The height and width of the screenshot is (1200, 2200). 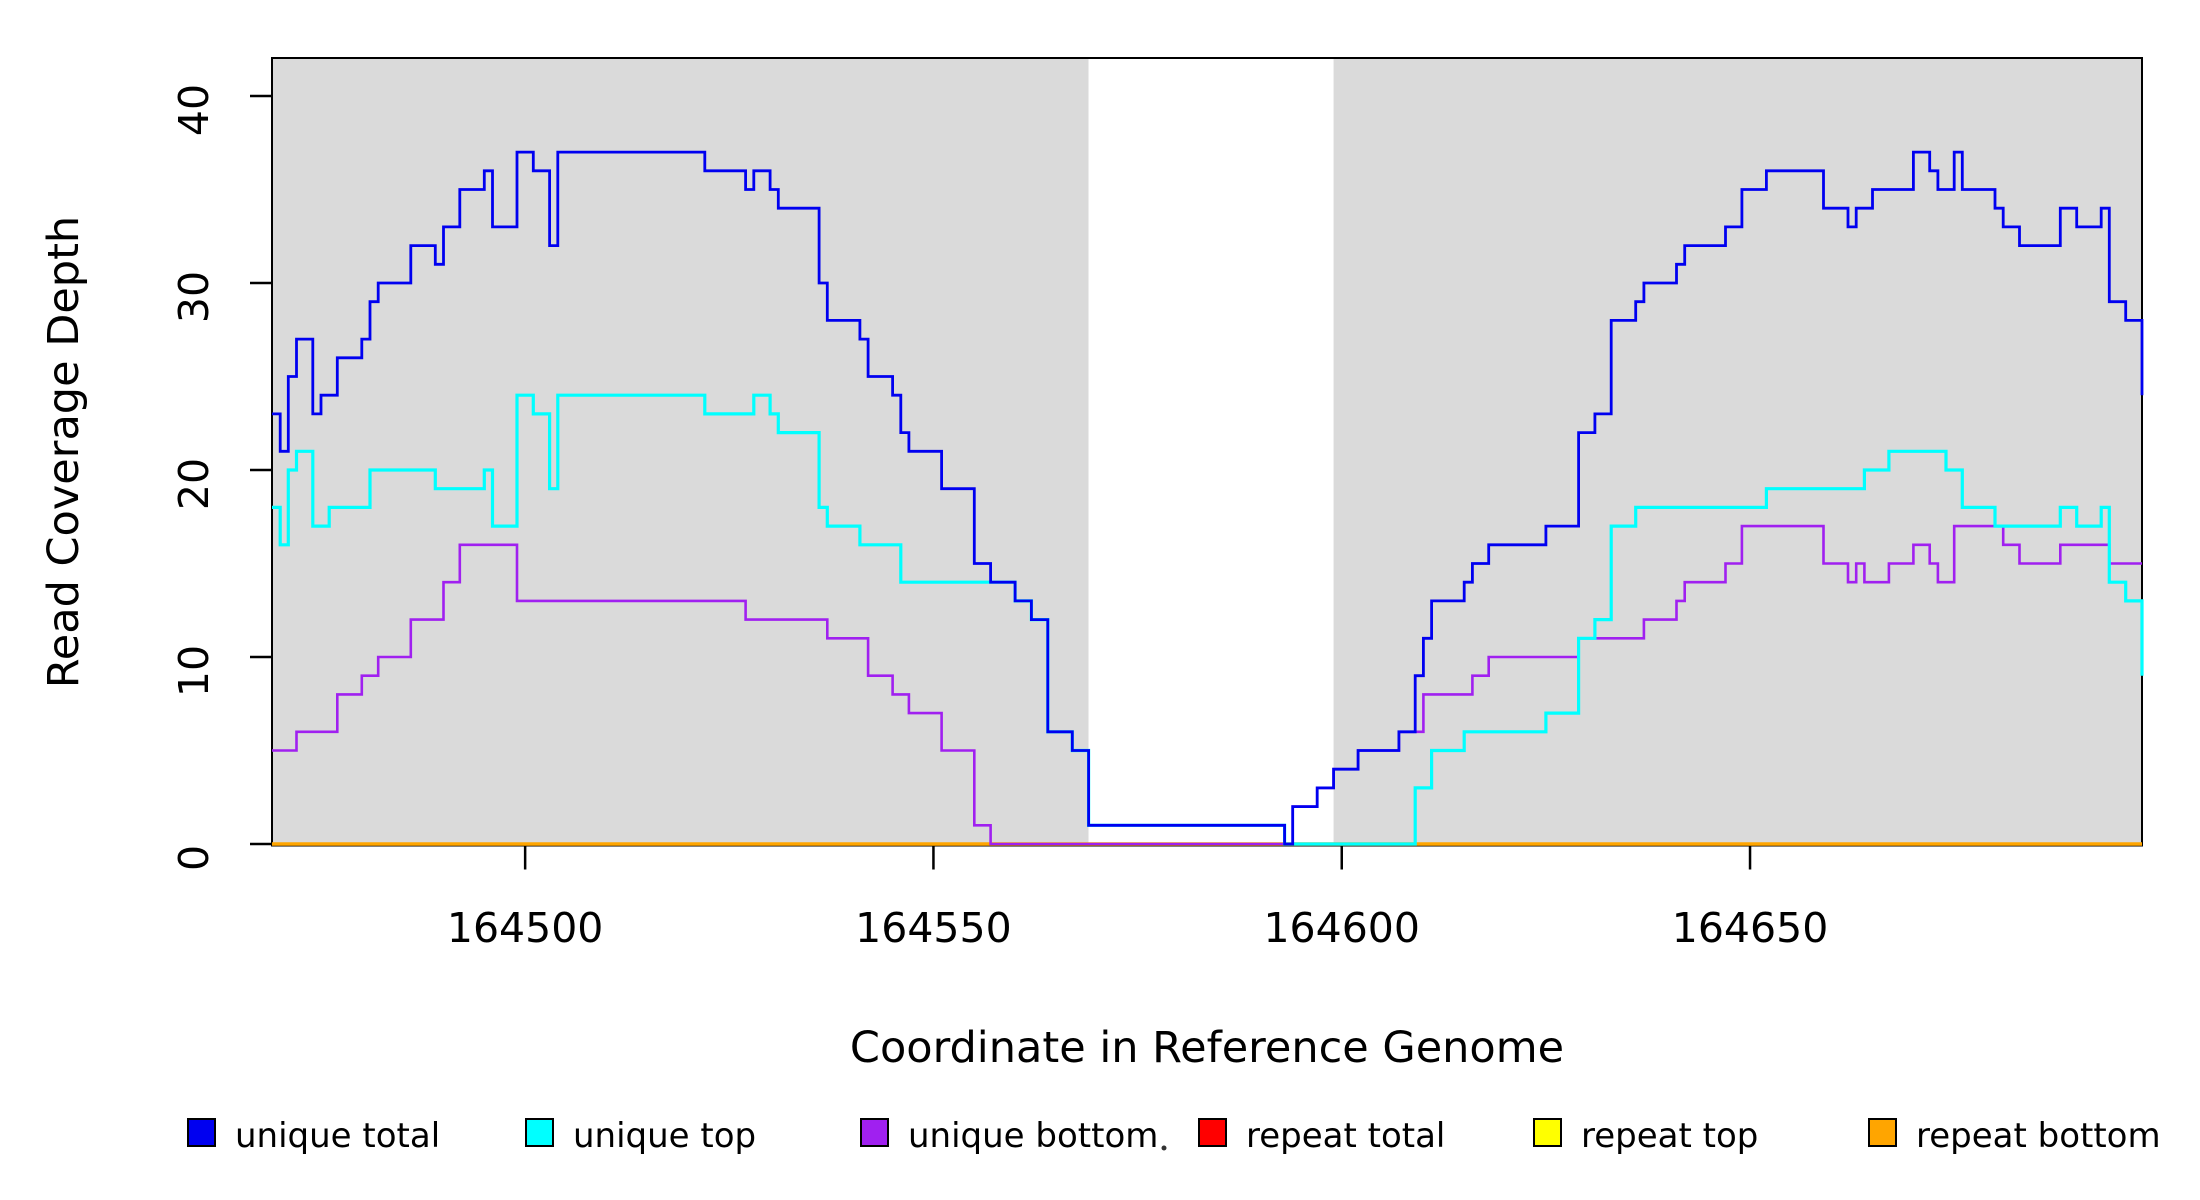 I want to click on y-tick-label: 40, so click(x=194, y=110).